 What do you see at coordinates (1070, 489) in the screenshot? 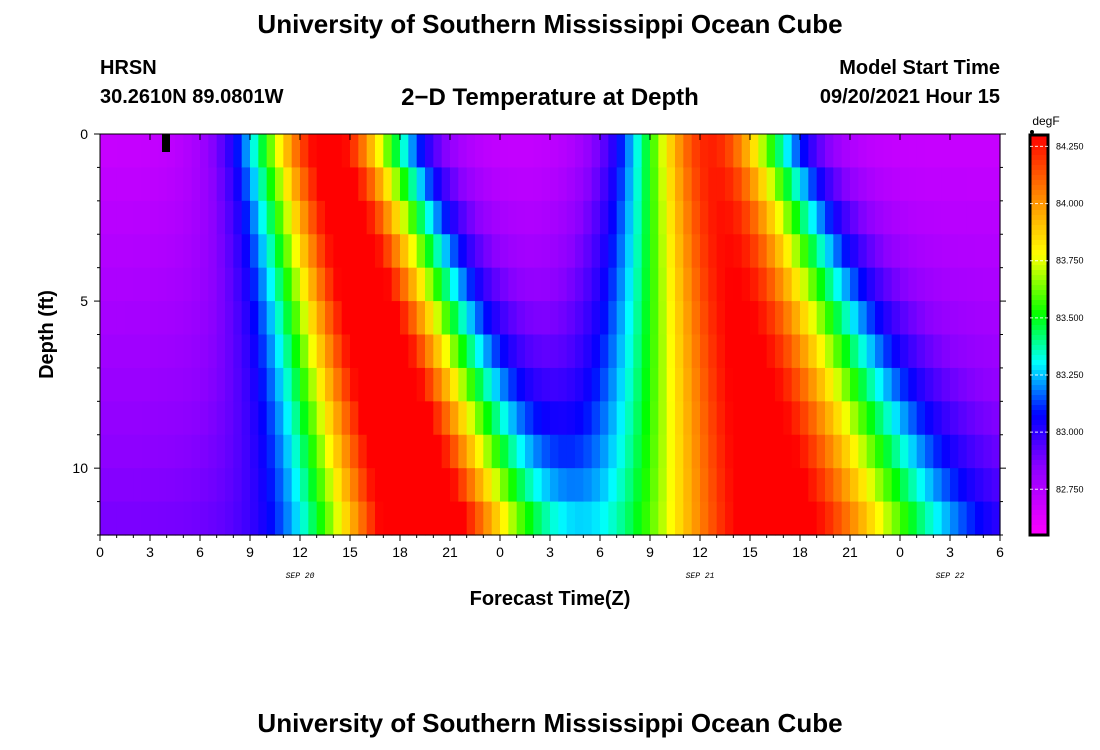
I see `colorbar-label: 82.750` at bounding box center [1070, 489].